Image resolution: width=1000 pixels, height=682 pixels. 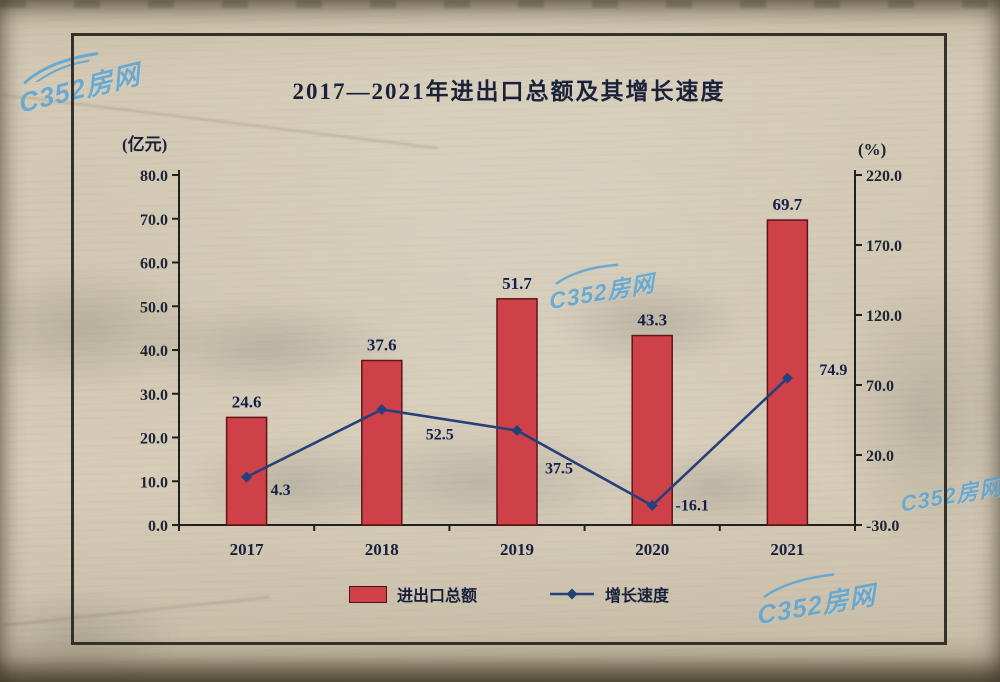 I want to click on category-label: 2019, so click(x=517, y=549).